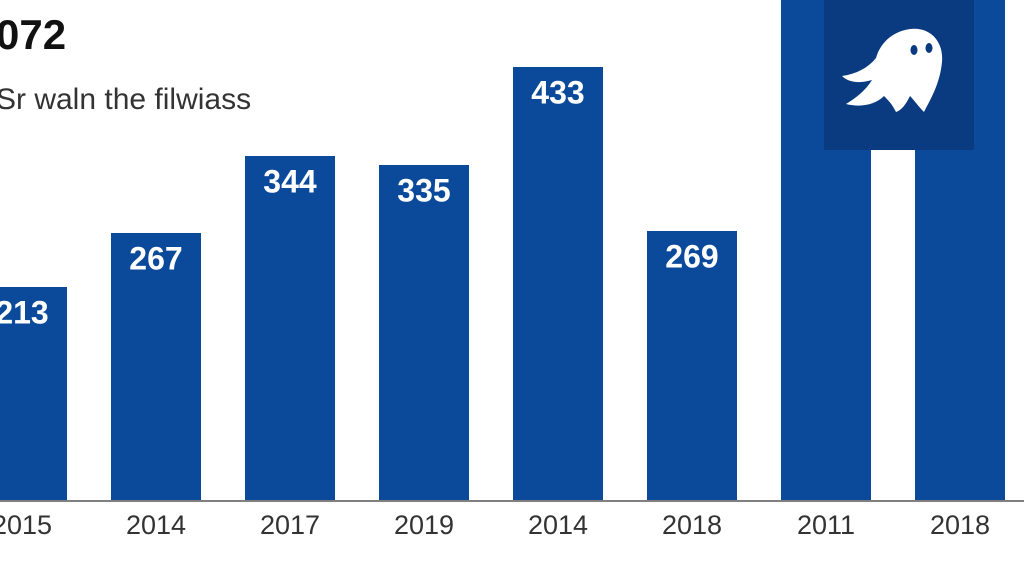 Image resolution: width=1024 pixels, height=576 pixels. Describe the element at coordinates (557, 92) in the screenshot. I see `value-label: 433` at that location.